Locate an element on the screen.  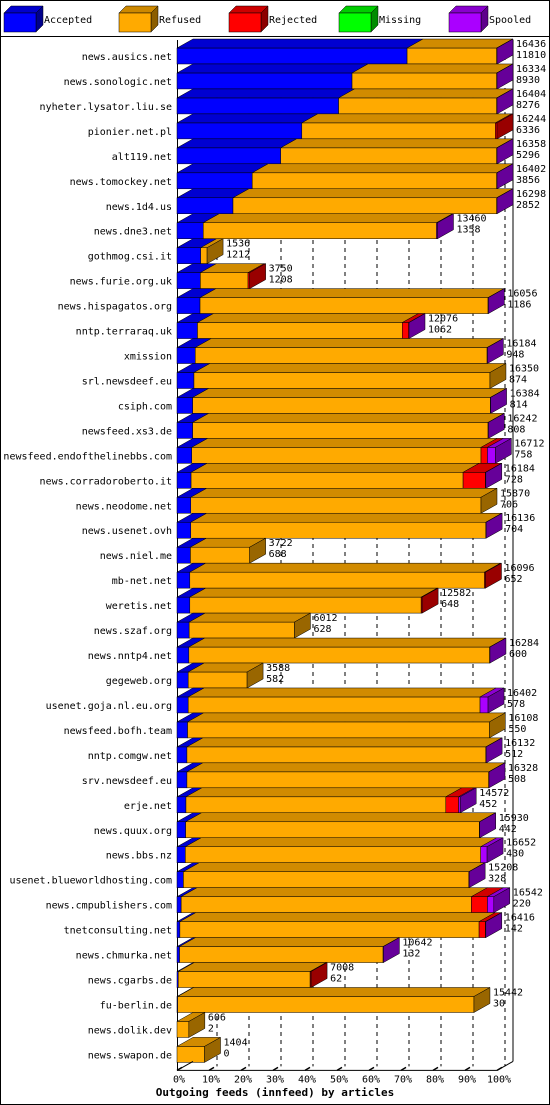
row-total: 16712 is located at coordinates (529, 443).